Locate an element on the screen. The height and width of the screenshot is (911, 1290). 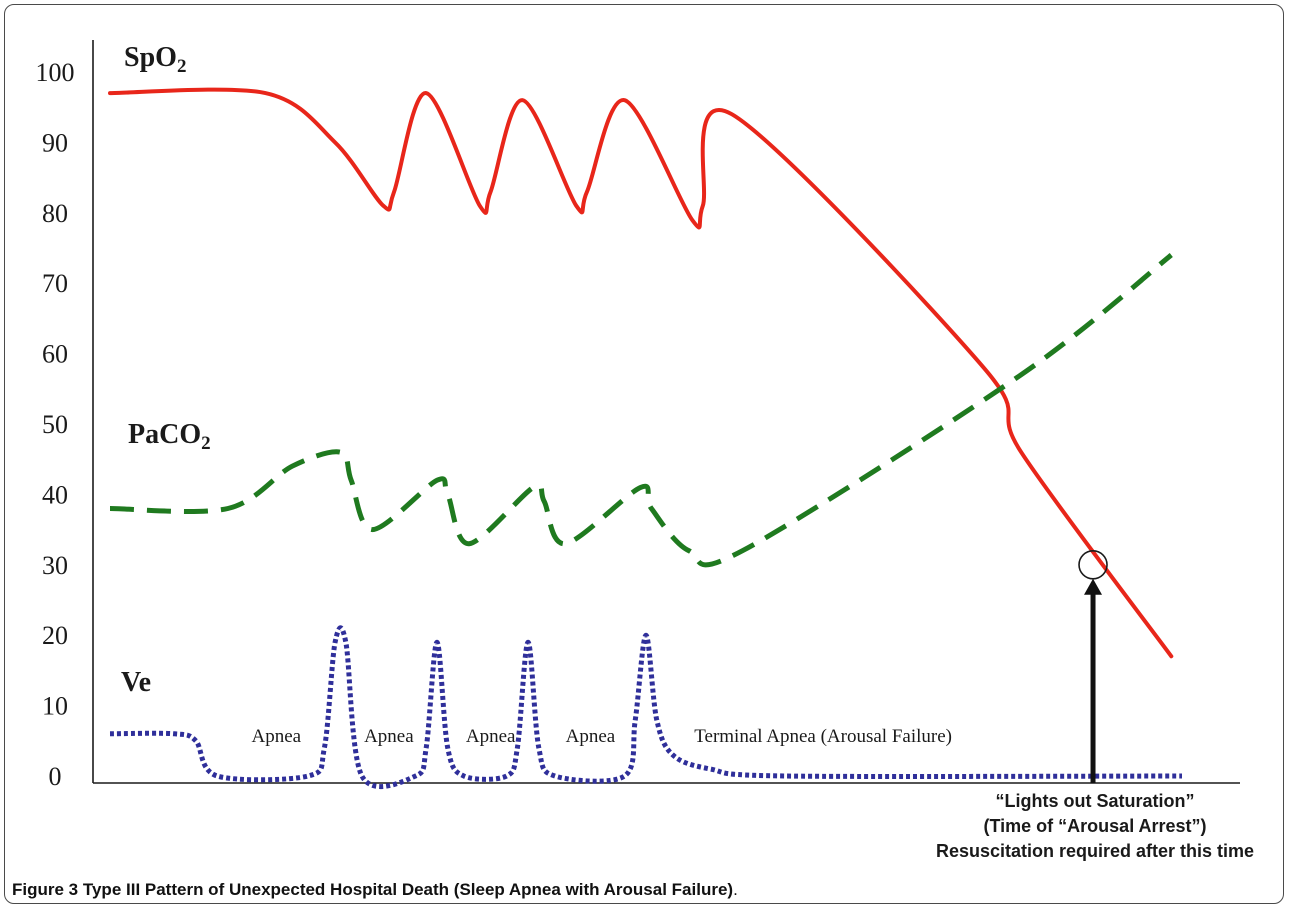
y-tick-label: 70 is located at coordinates (55, 283).